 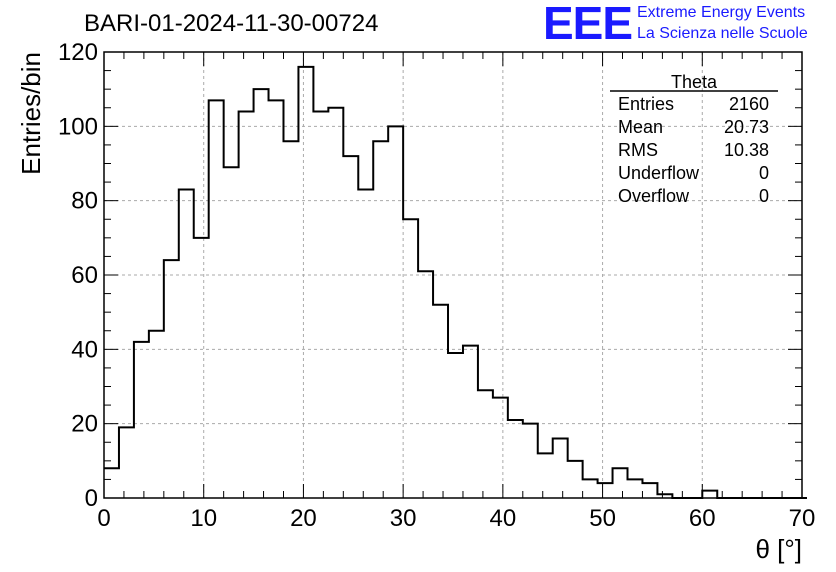 I want to click on stats-value-underflow: 0, so click(x=764, y=173).